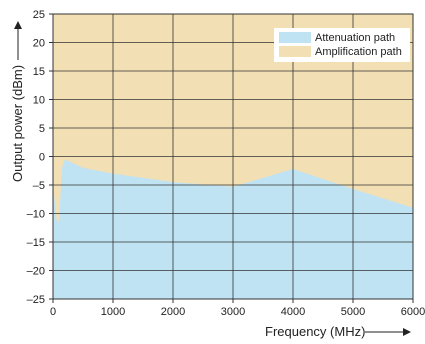 The width and height of the screenshot is (425, 344). What do you see at coordinates (17, 123) in the screenshot?
I see `y-axis-title: Output power (dBm)` at bounding box center [17, 123].